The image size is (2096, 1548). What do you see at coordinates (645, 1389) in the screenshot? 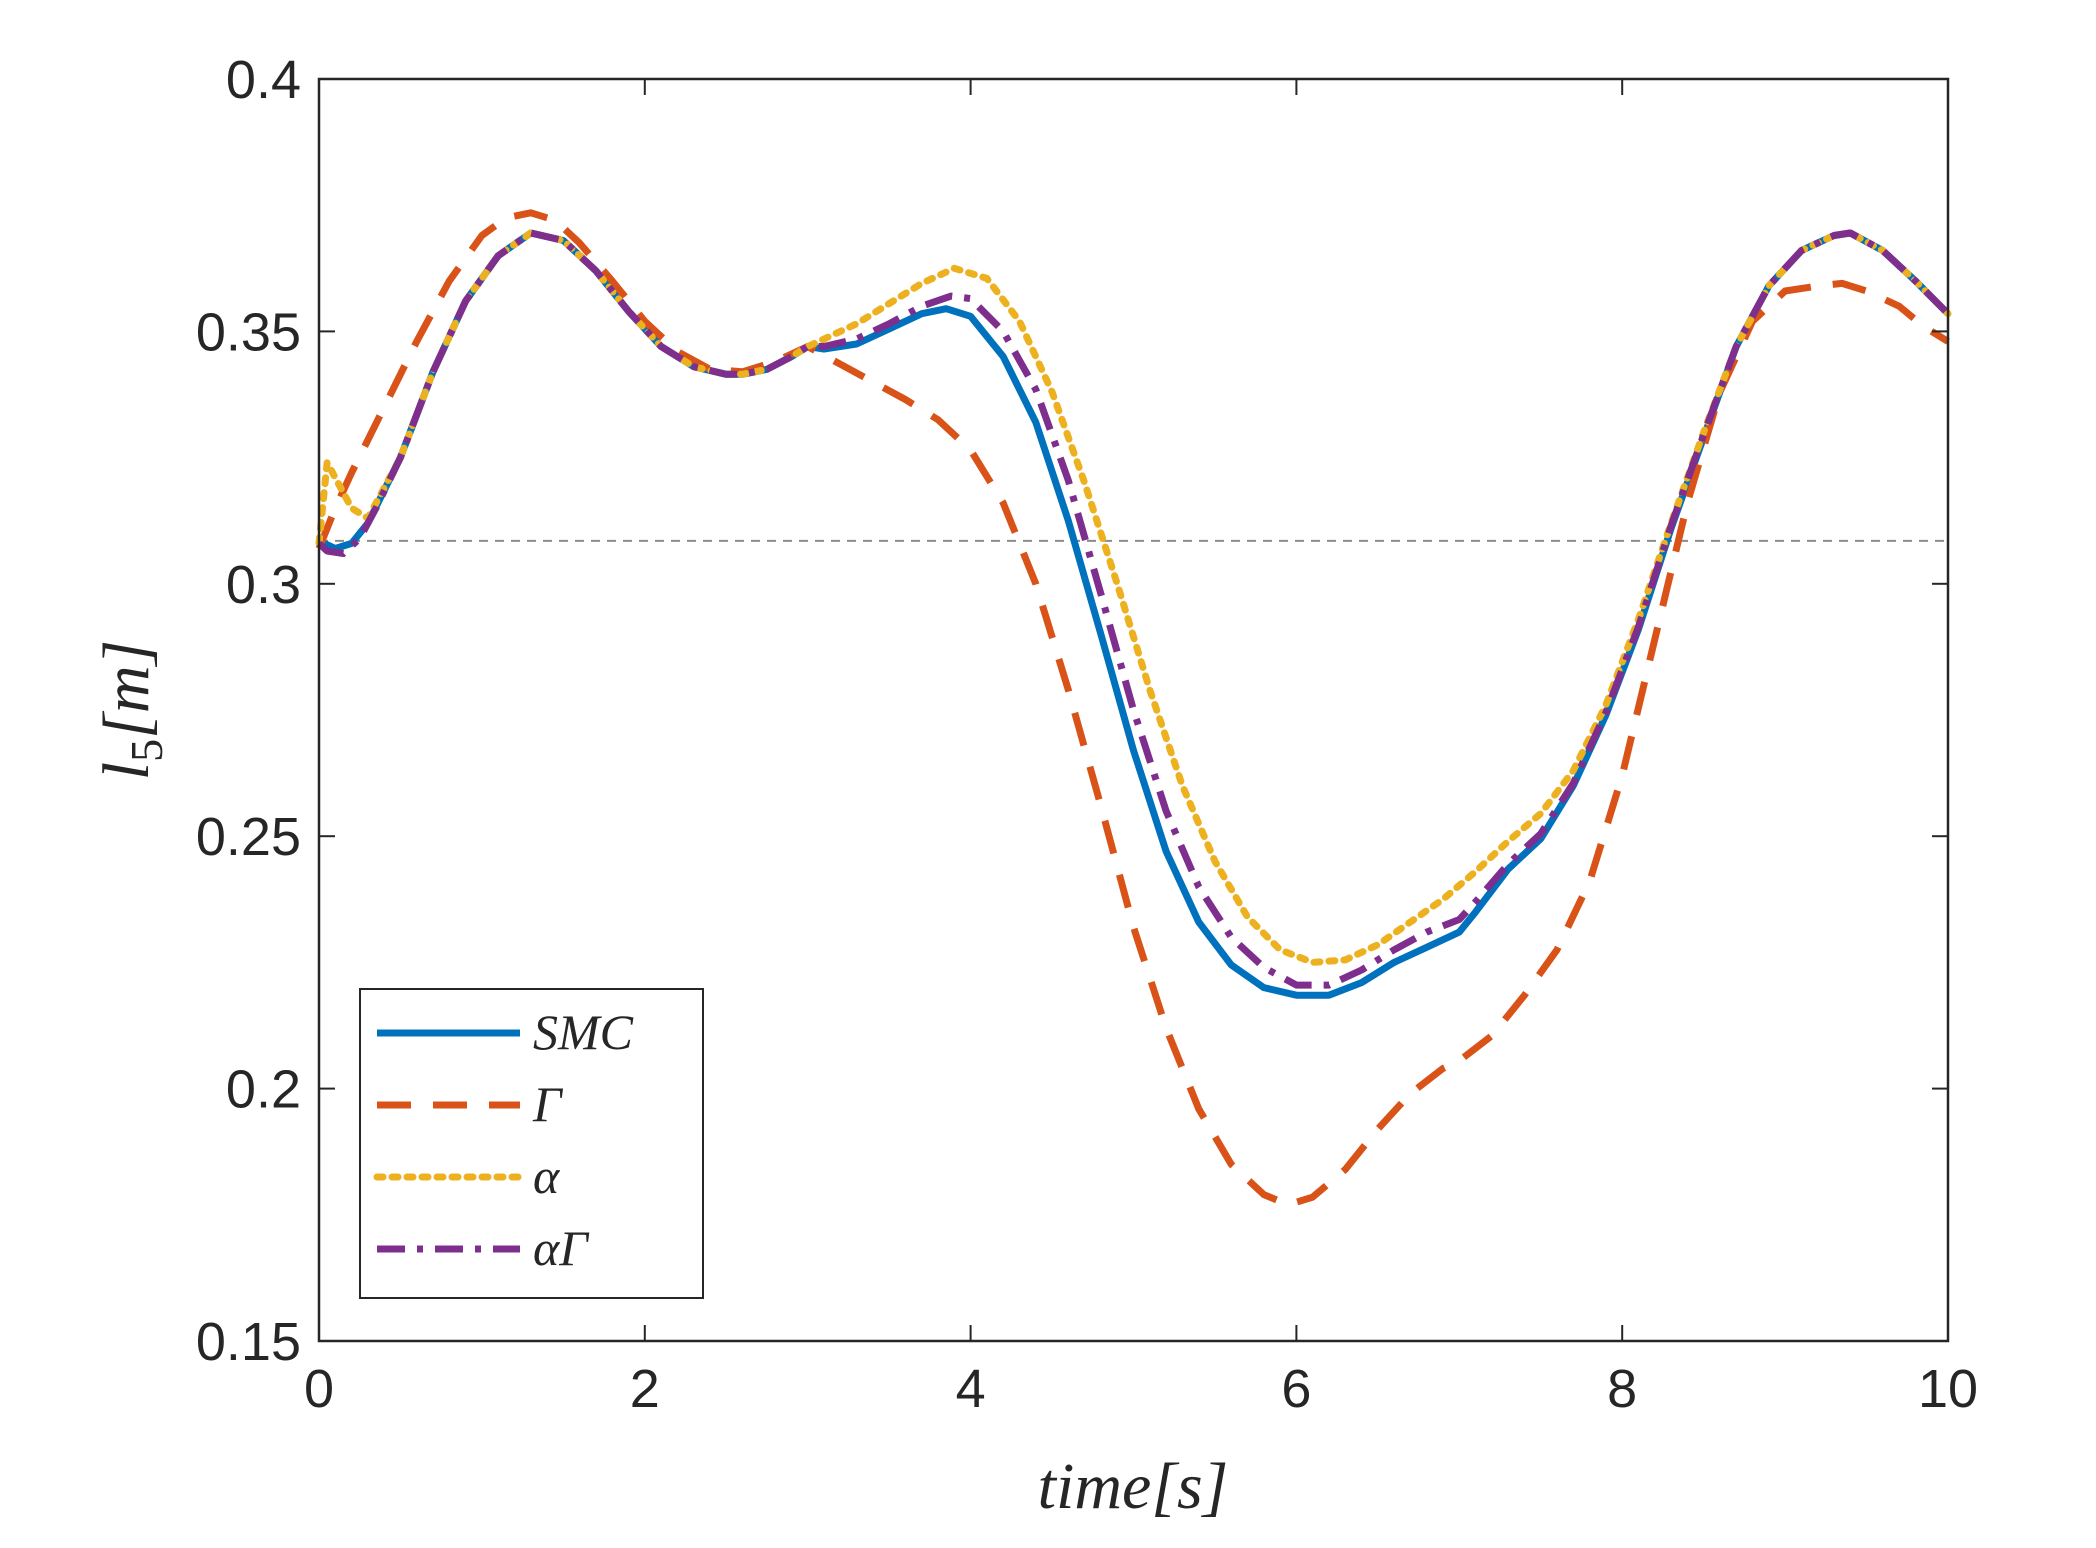
I see `x-tick-label: 2` at bounding box center [645, 1389].